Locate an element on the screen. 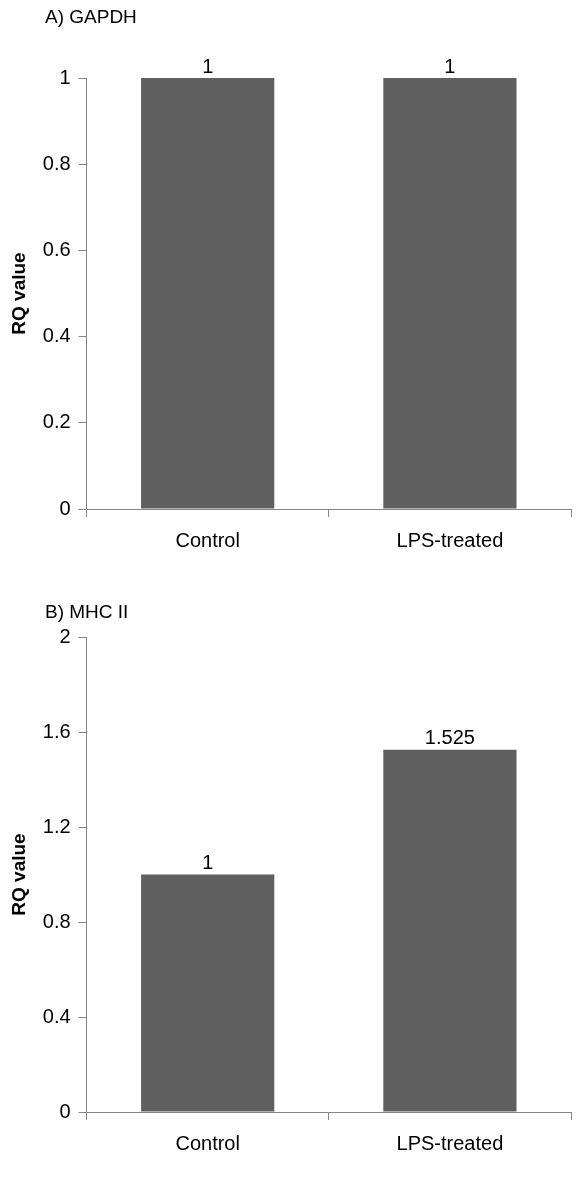 Image resolution: width=579 pixels, height=1199 pixels. data-label: 1.525 is located at coordinates (449, 737).